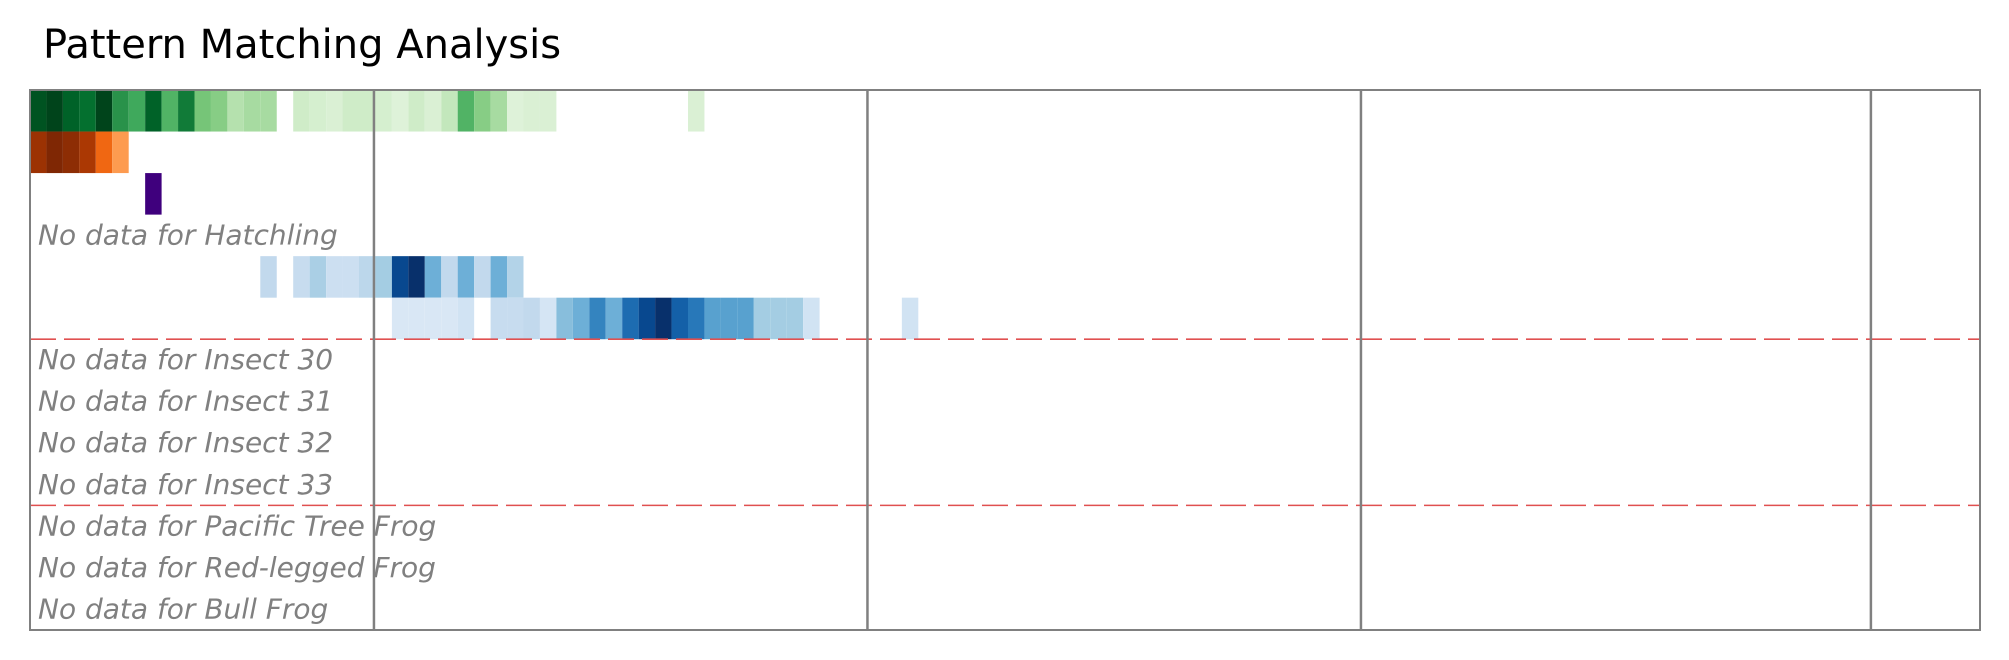  I want to click on empty-row-label: No data for Insect 30, so click(185, 359).